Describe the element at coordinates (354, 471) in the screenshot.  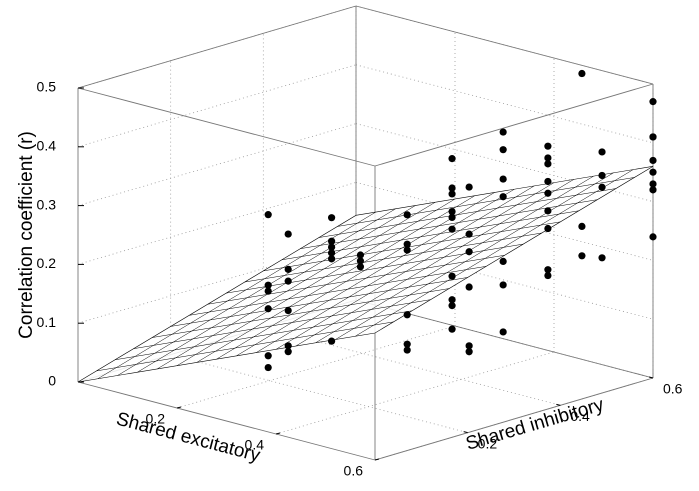
I see `x-tick-label: 0.6` at that location.